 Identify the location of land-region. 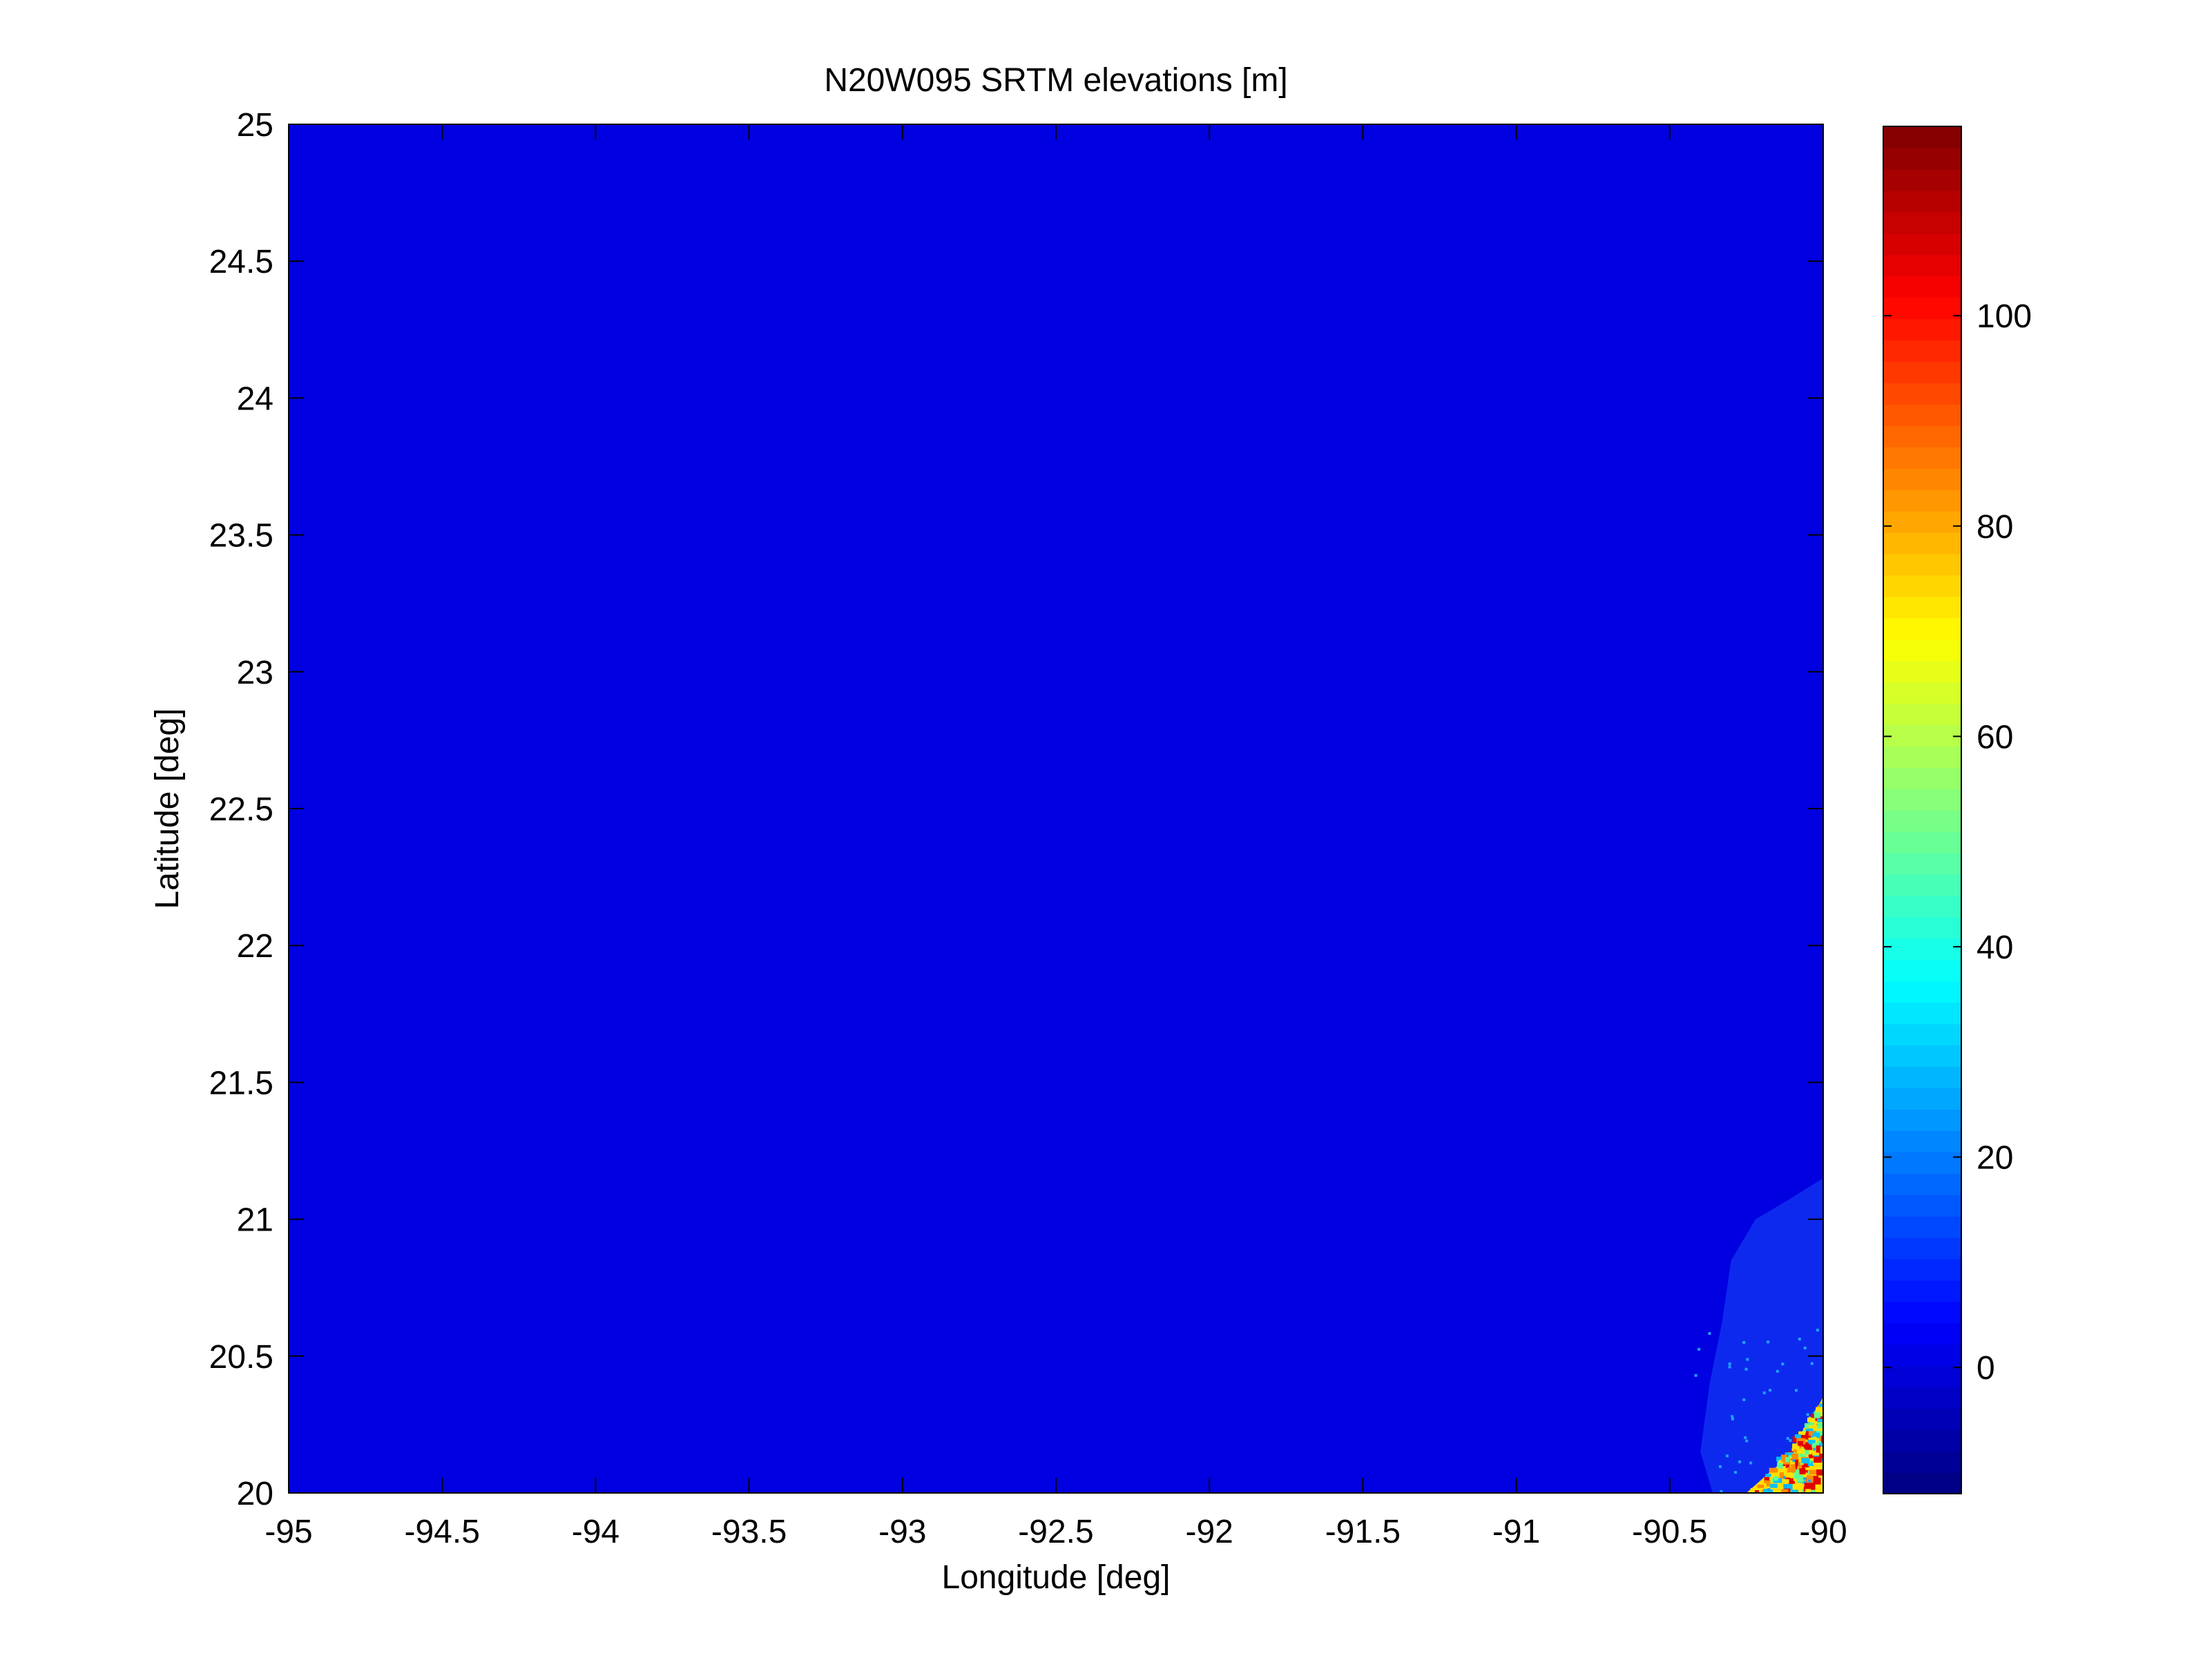
(1764, 1335).